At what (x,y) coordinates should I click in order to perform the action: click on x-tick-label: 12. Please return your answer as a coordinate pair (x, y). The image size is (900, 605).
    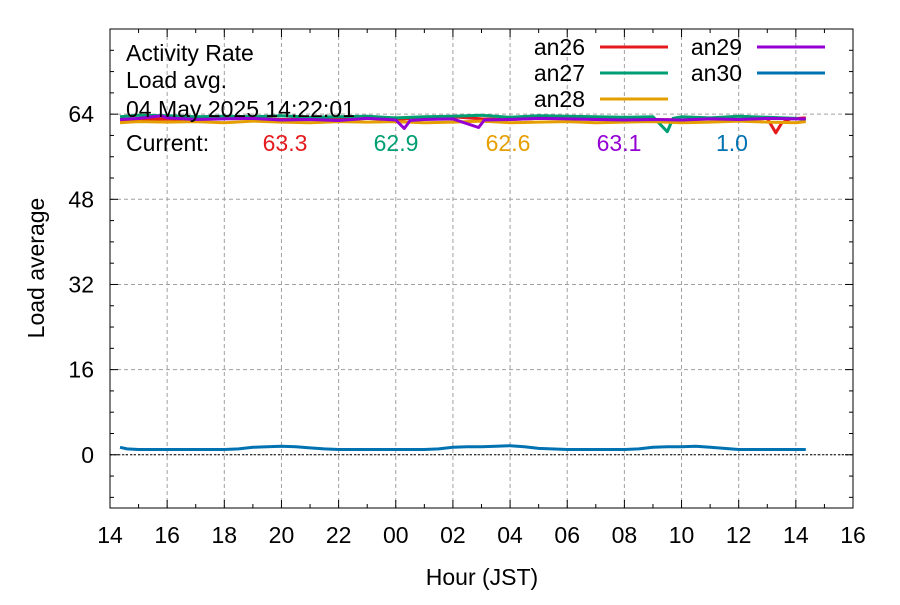
    Looking at the image, I should click on (739, 535).